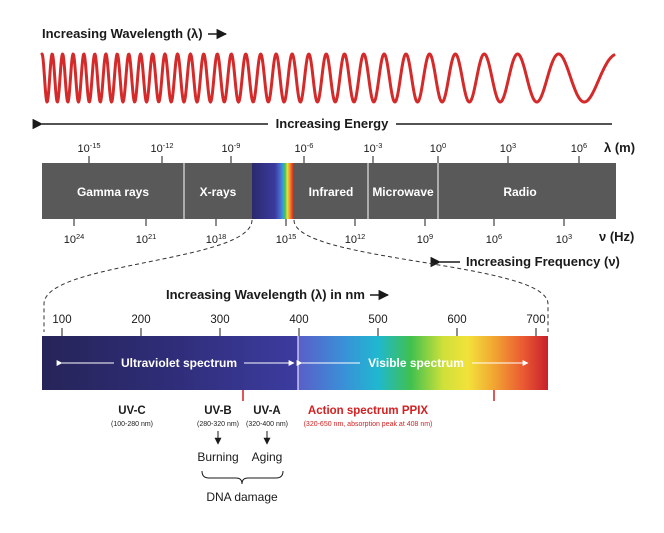 The image size is (664, 533). What do you see at coordinates (231, 148) in the screenshot?
I see `wavelength-tick-label: 10⁻⁹` at bounding box center [231, 148].